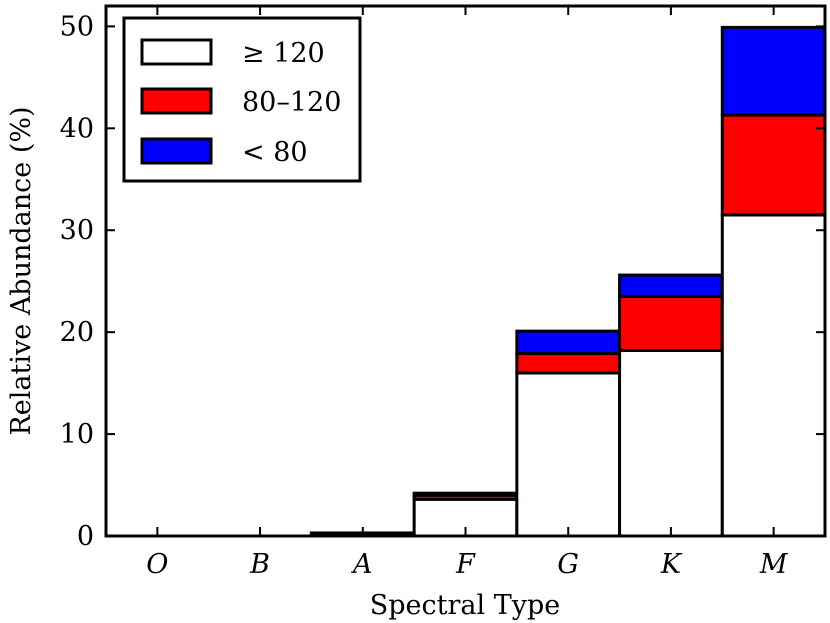 Image resolution: width=830 pixels, height=623 pixels. I want to click on legend-label-lt80: < 80, so click(275, 152).